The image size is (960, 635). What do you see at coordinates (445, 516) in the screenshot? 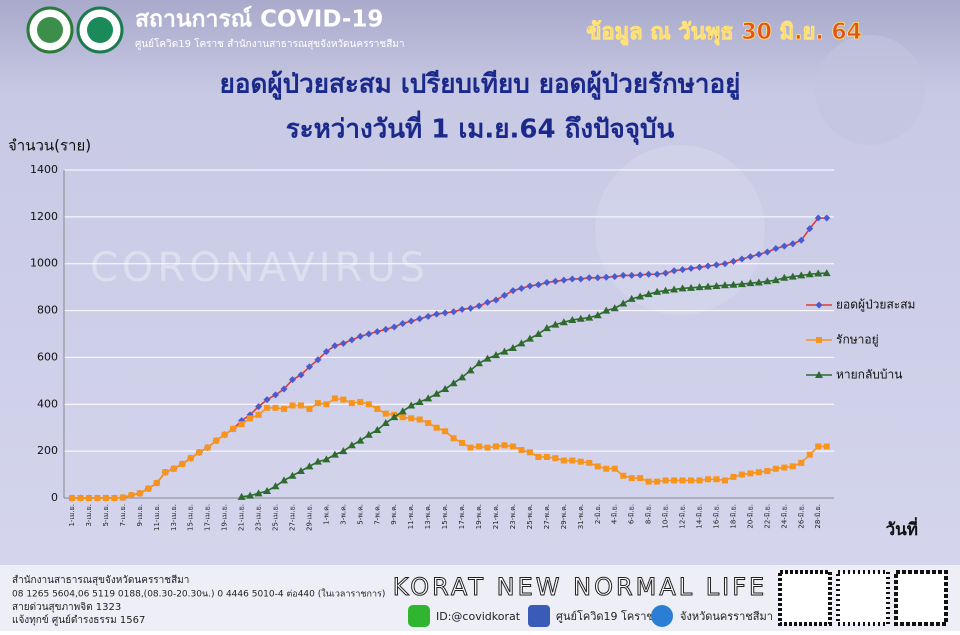
I see `x-tick-label: 15-พ.ค.` at bounding box center [445, 516].